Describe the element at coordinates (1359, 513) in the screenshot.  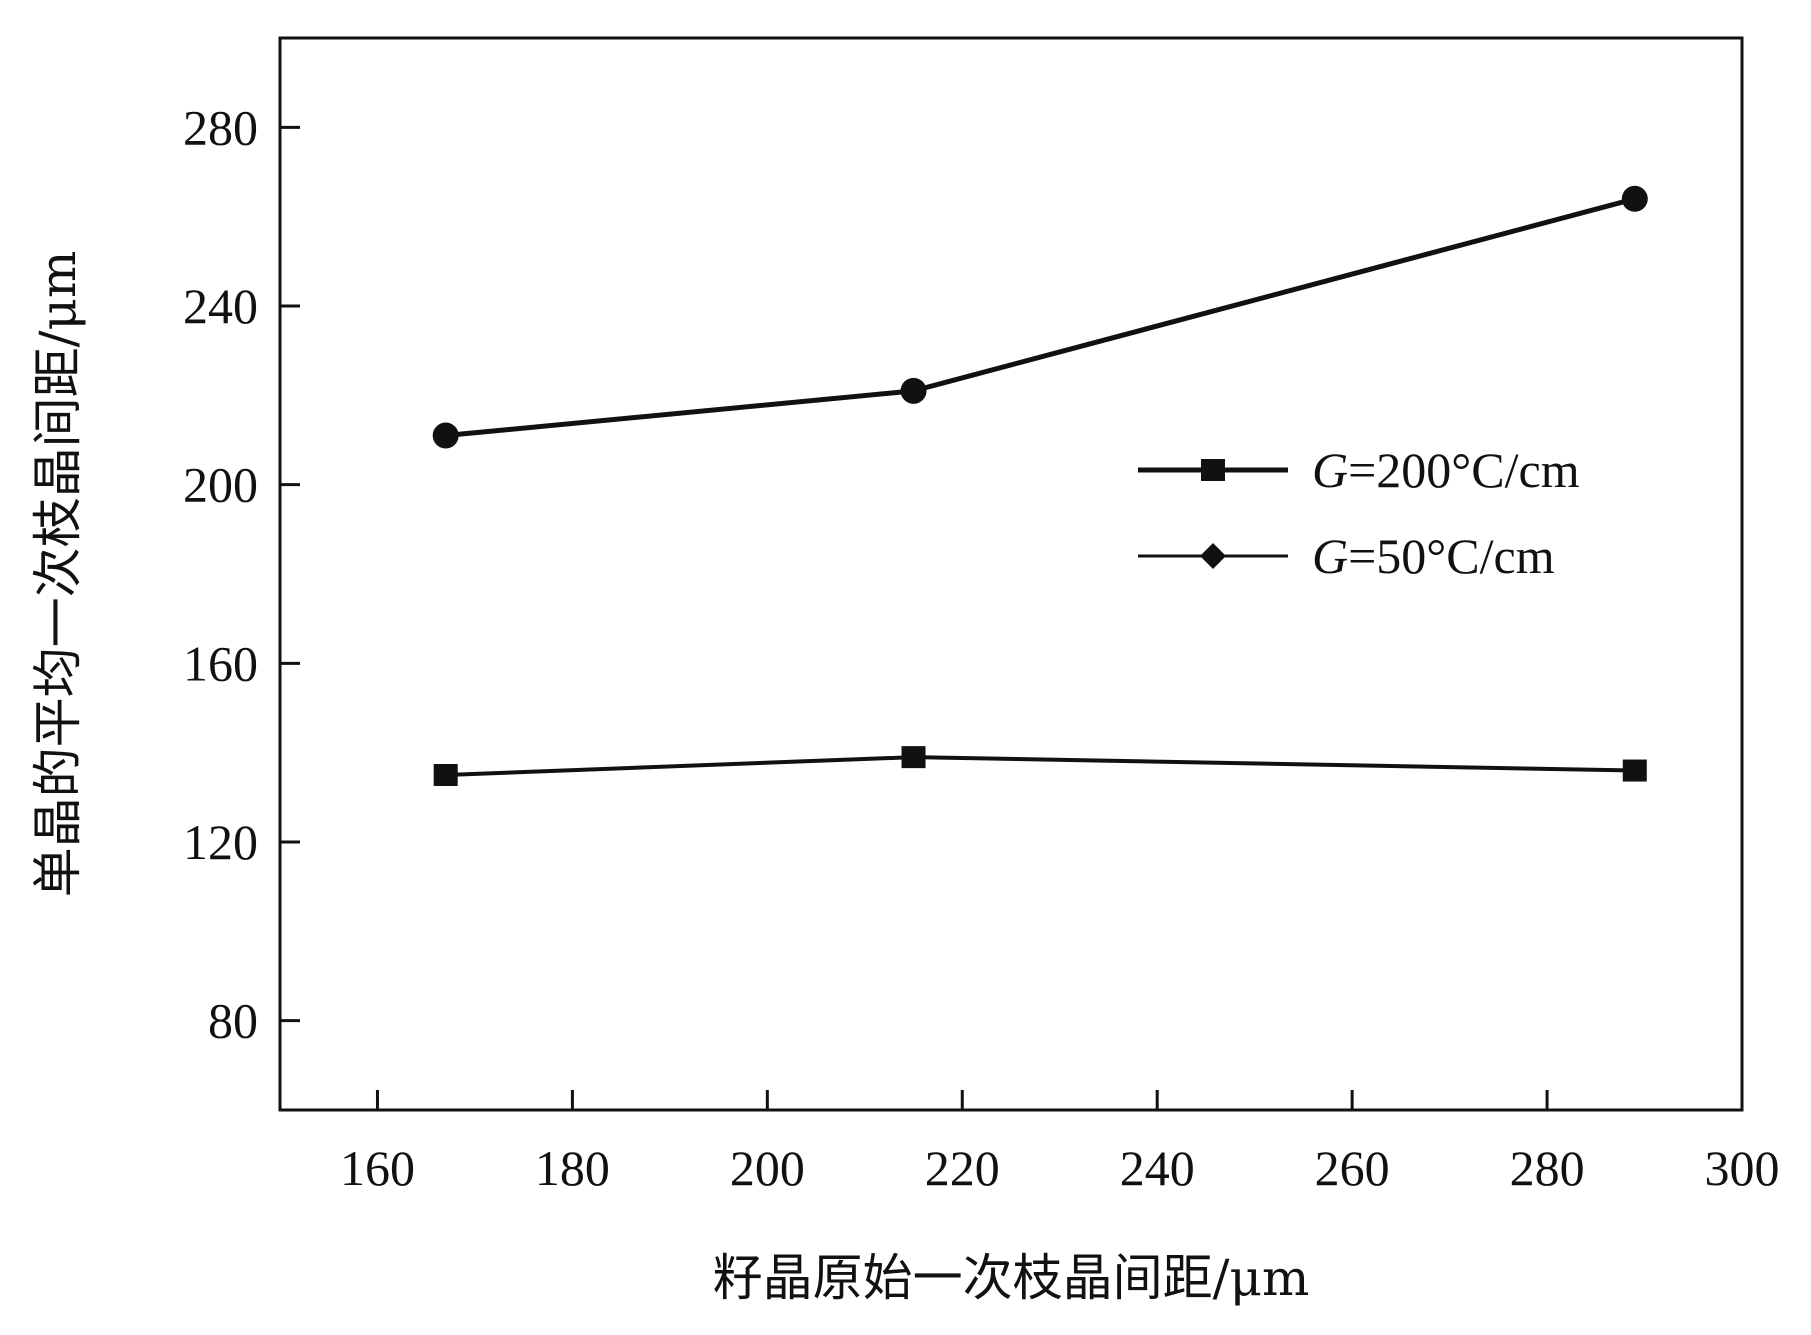
I see `legend: G=200°C/cmG=50°C/cm` at that location.